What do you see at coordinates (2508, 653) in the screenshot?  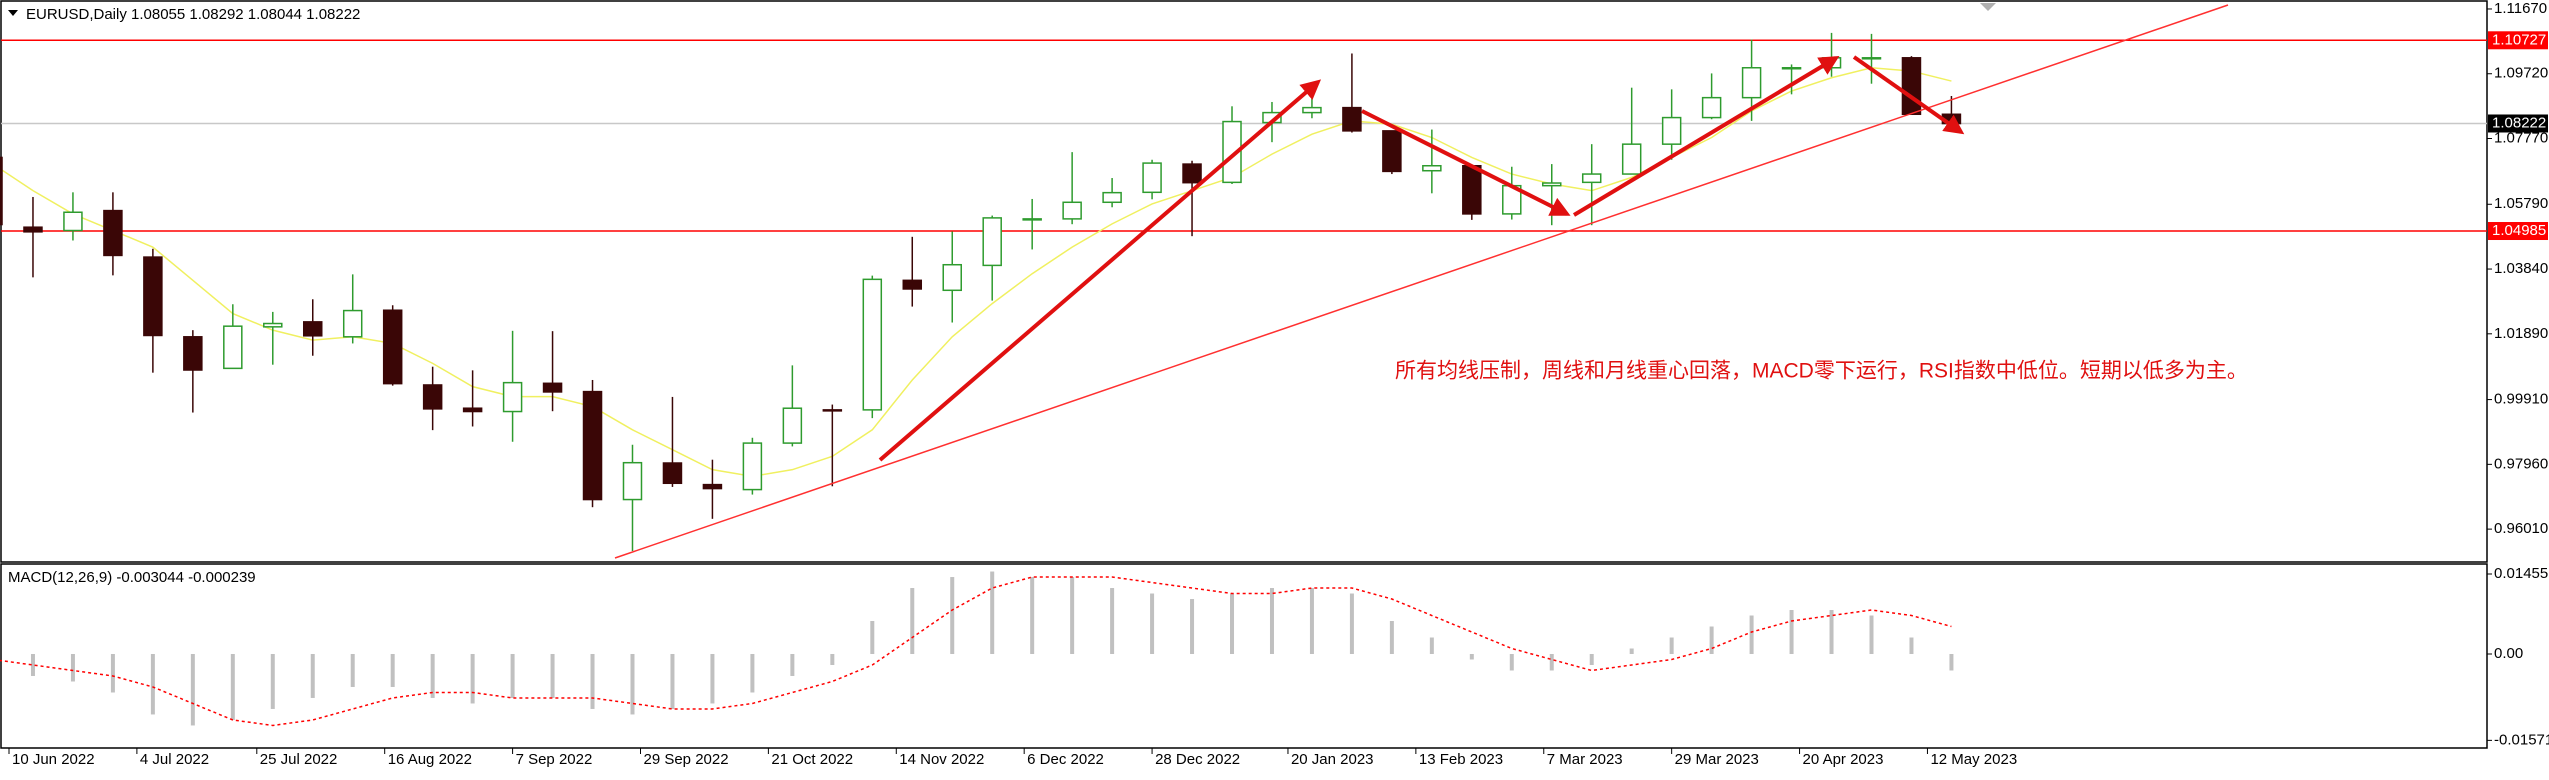 I see `y-tick-label: 0.00` at bounding box center [2508, 653].